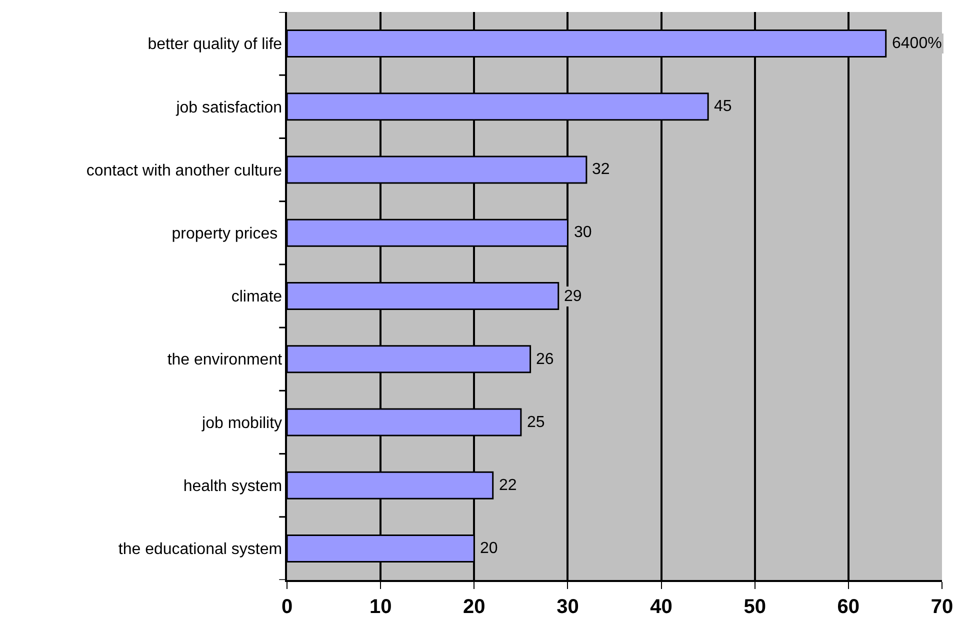 The width and height of the screenshot is (972, 632). Describe the element at coordinates (848, 607) in the screenshot. I see `x-tick-label: 60` at that location.